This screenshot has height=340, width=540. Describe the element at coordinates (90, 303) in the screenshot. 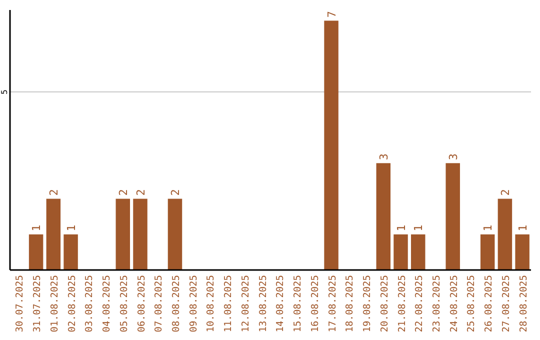

I see `x-tick-label: 03.08.2025` at that location.